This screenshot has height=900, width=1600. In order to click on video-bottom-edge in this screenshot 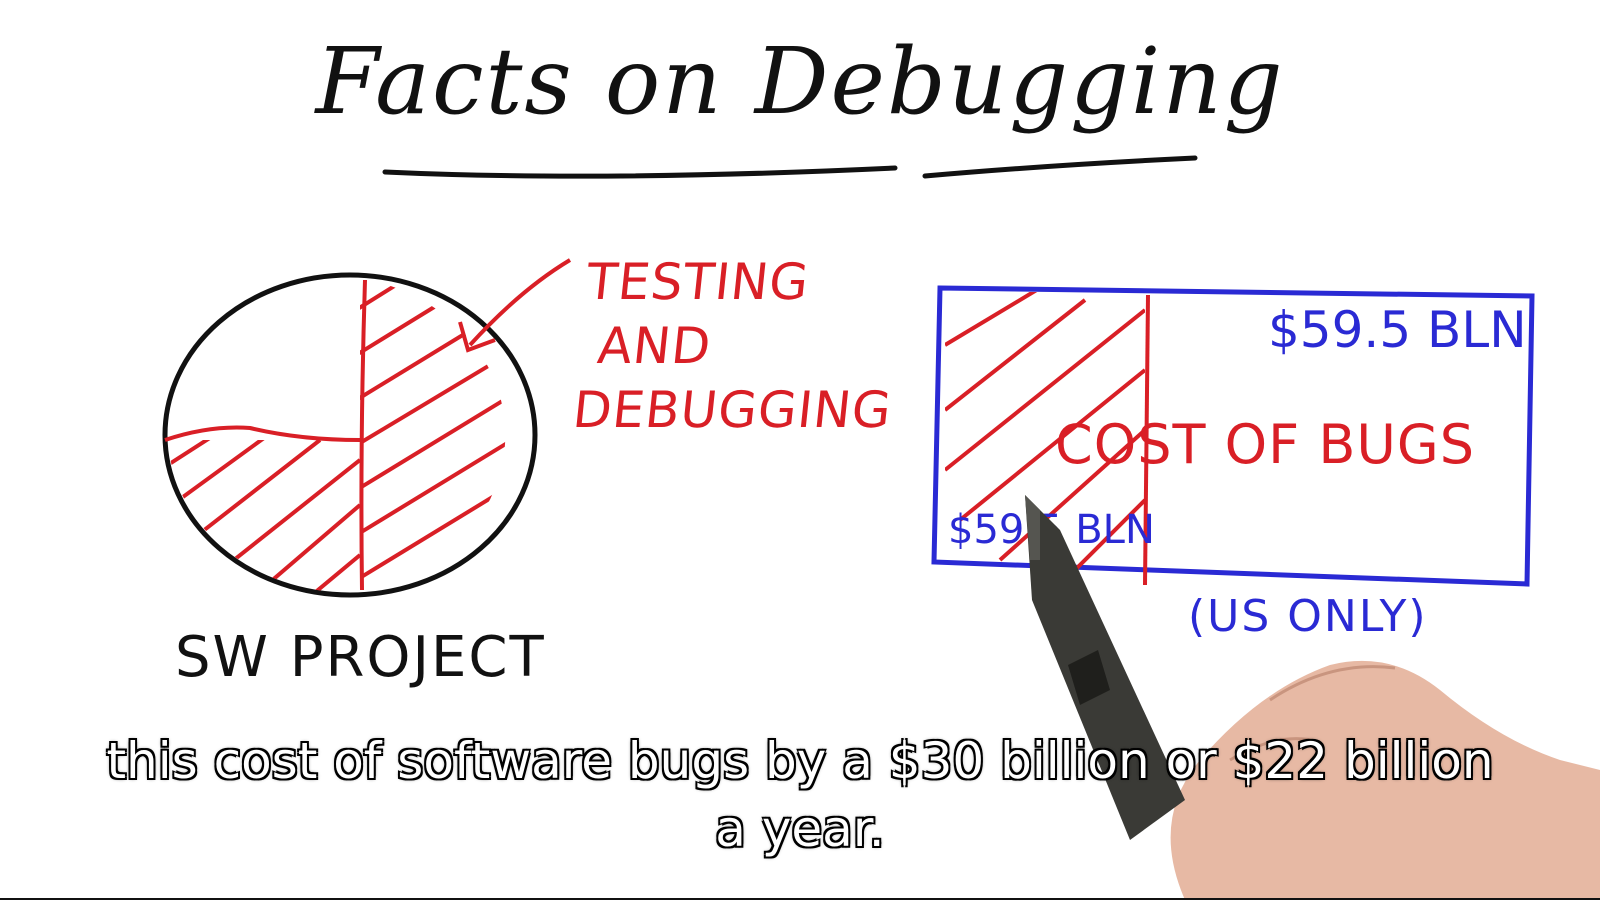, I will do `click(800, 899)`.